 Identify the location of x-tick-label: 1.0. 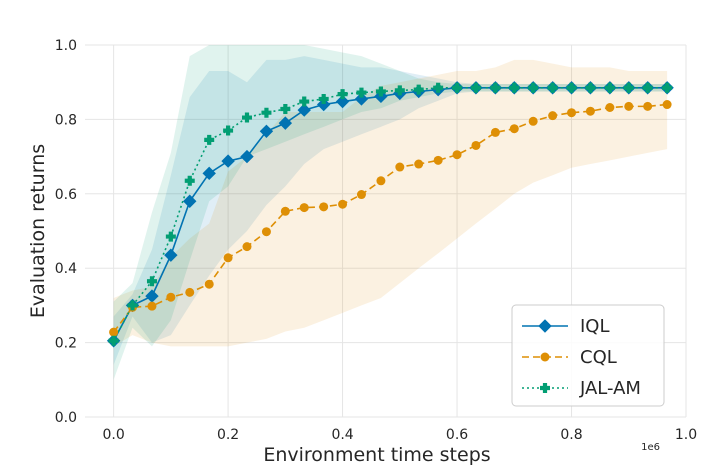
(686, 435).